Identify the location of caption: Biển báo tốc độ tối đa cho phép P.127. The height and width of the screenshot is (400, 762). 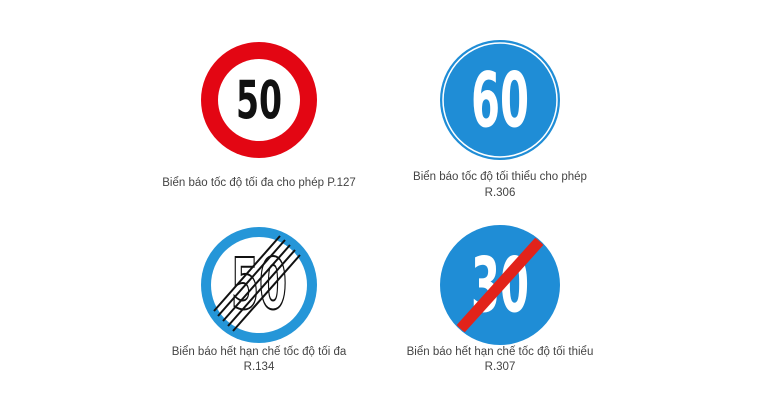
(259, 183).